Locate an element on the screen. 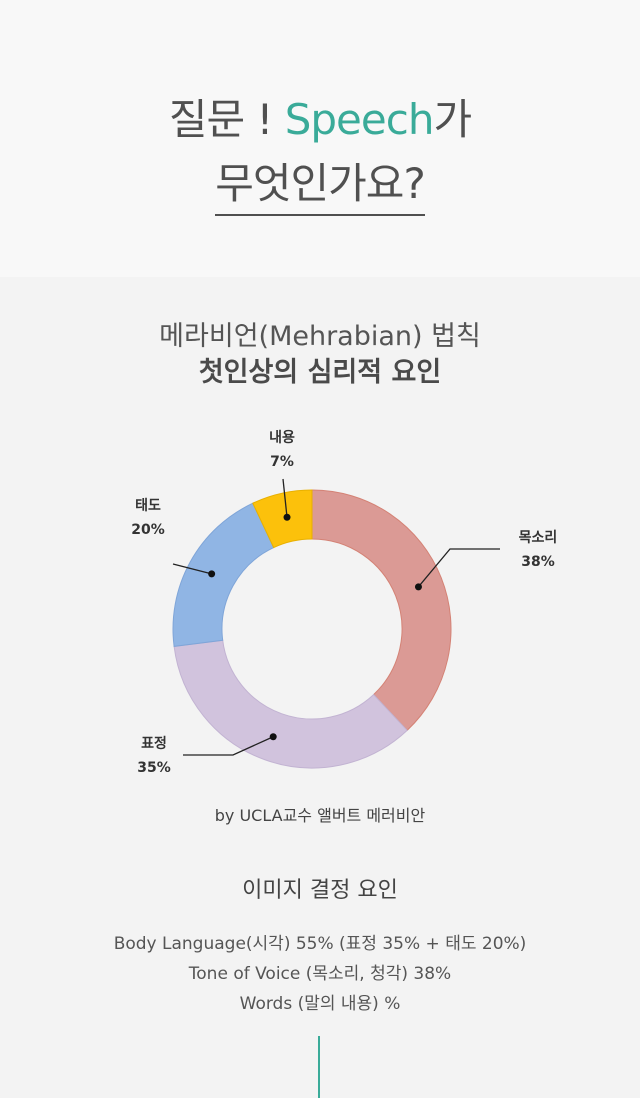 The height and width of the screenshot is (1098, 640). page-title-line2: 무엇인가요? is located at coordinates (320, 183).